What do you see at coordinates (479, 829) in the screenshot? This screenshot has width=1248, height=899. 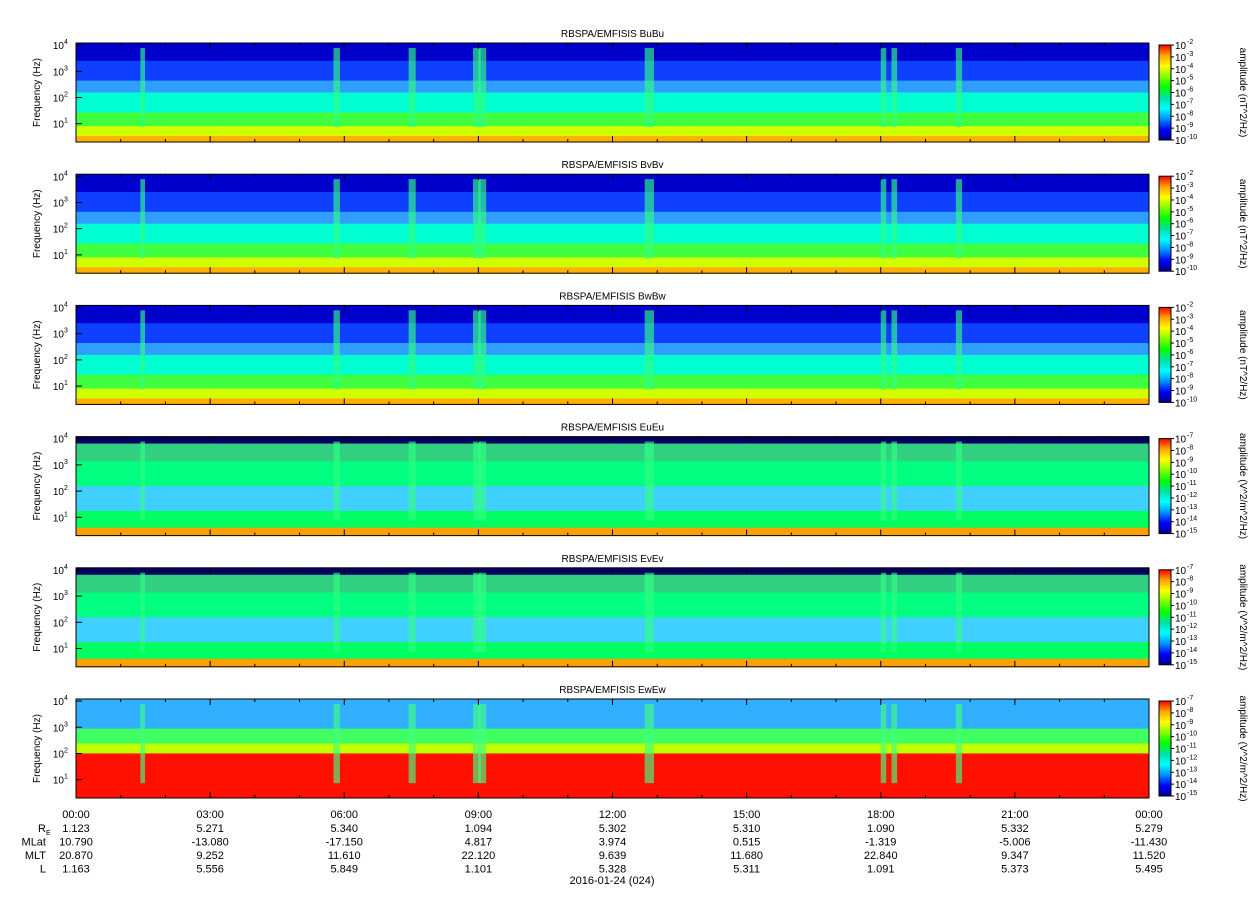 I see `ephemeris-value: 1.094` at bounding box center [479, 829].